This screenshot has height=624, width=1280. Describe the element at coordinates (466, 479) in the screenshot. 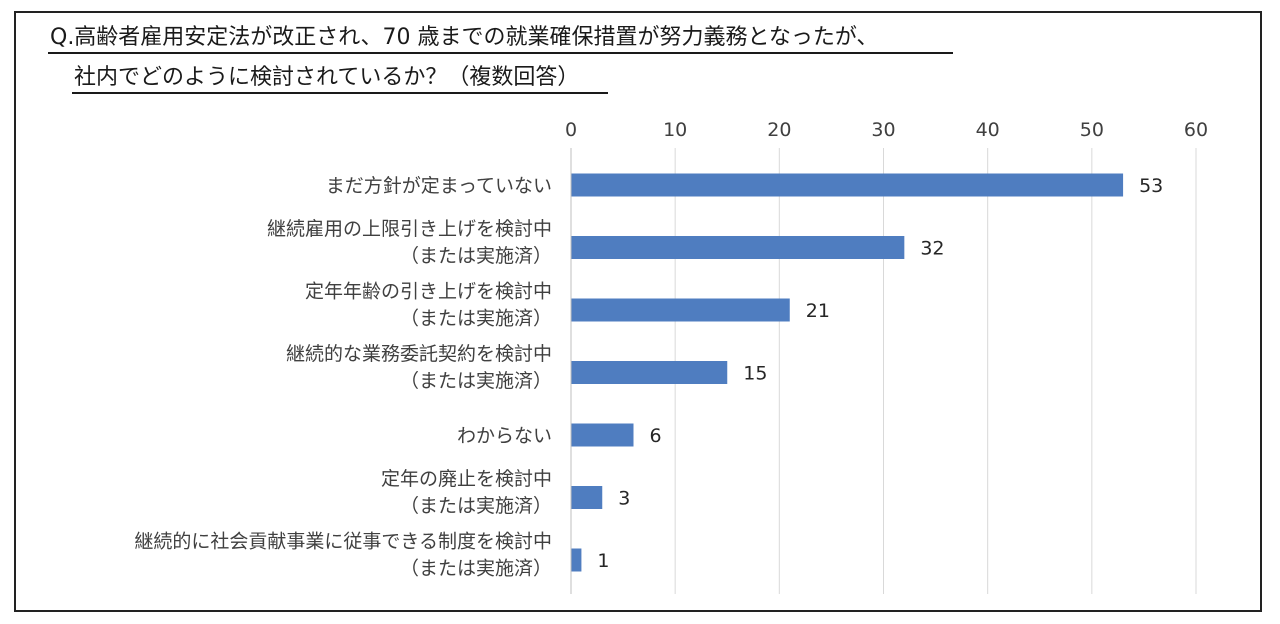

I see `category-label: 定年の廃止を検討中` at that location.